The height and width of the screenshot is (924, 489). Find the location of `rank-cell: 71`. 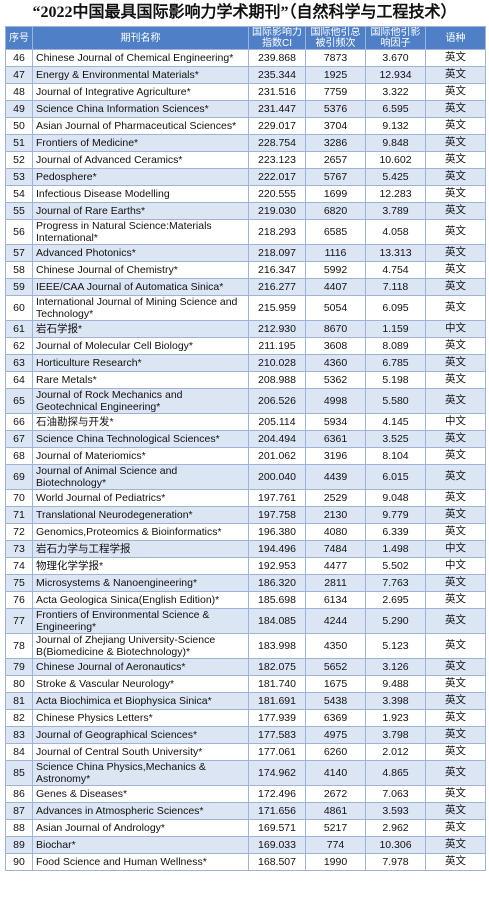

rank-cell: 71 is located at coordinates (19, 515).